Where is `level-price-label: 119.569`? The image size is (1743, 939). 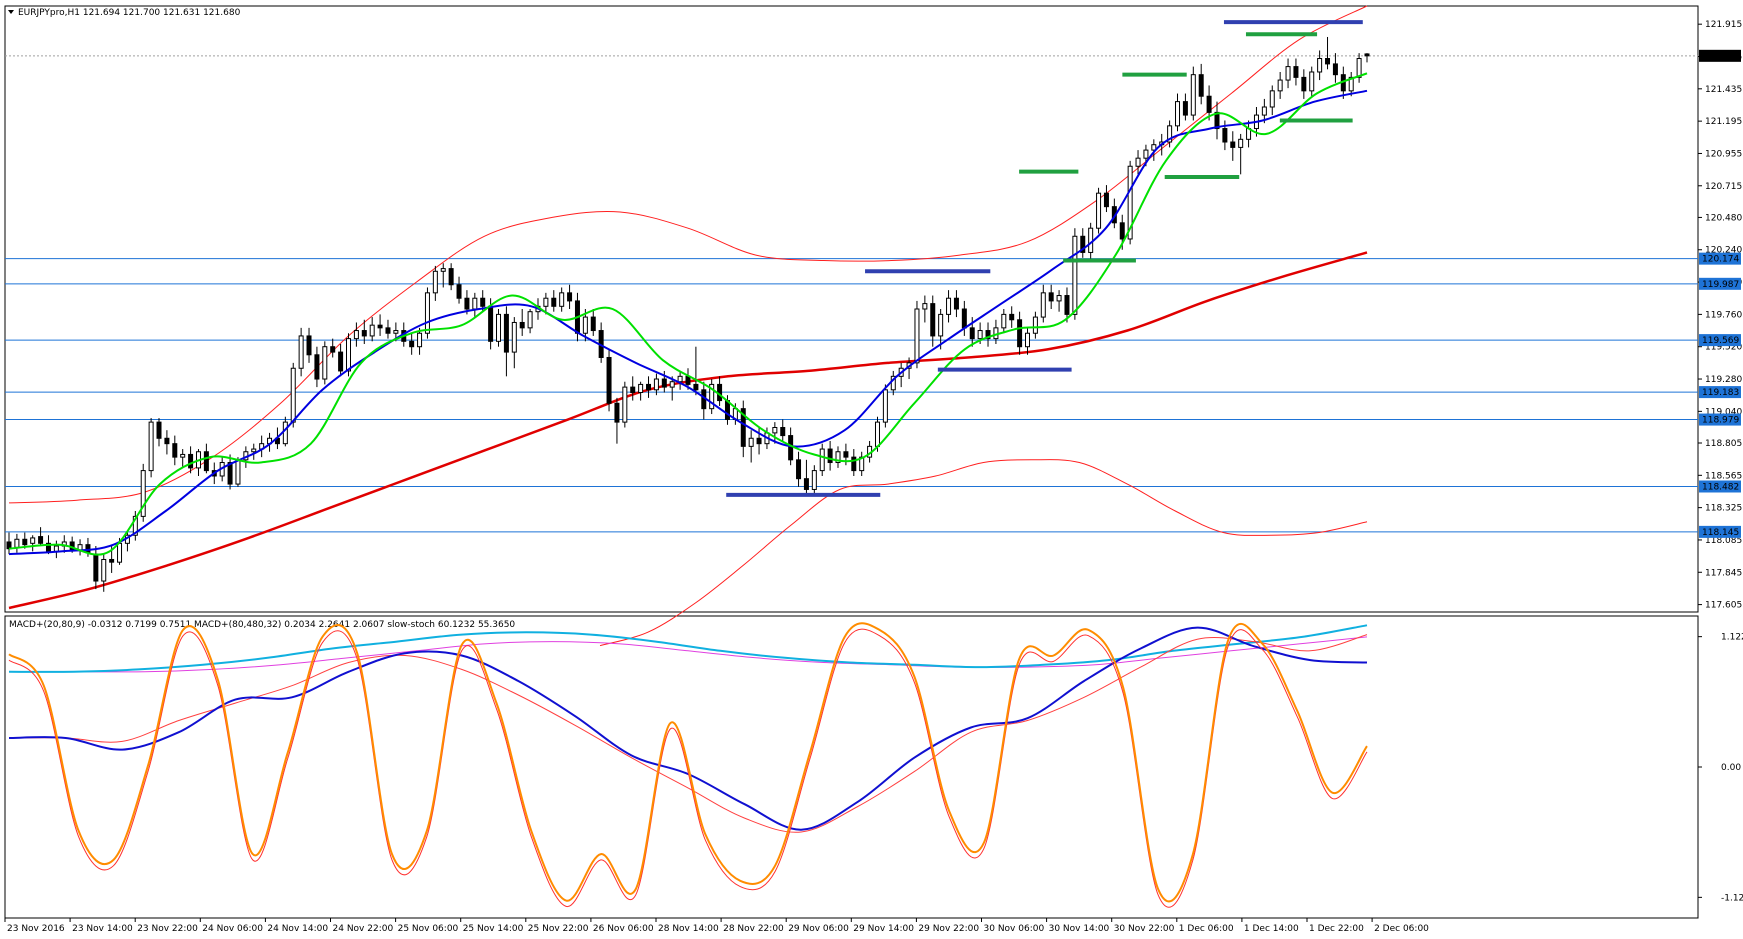
level-price-label: 119.569 is located at coordinates (1720, 341).